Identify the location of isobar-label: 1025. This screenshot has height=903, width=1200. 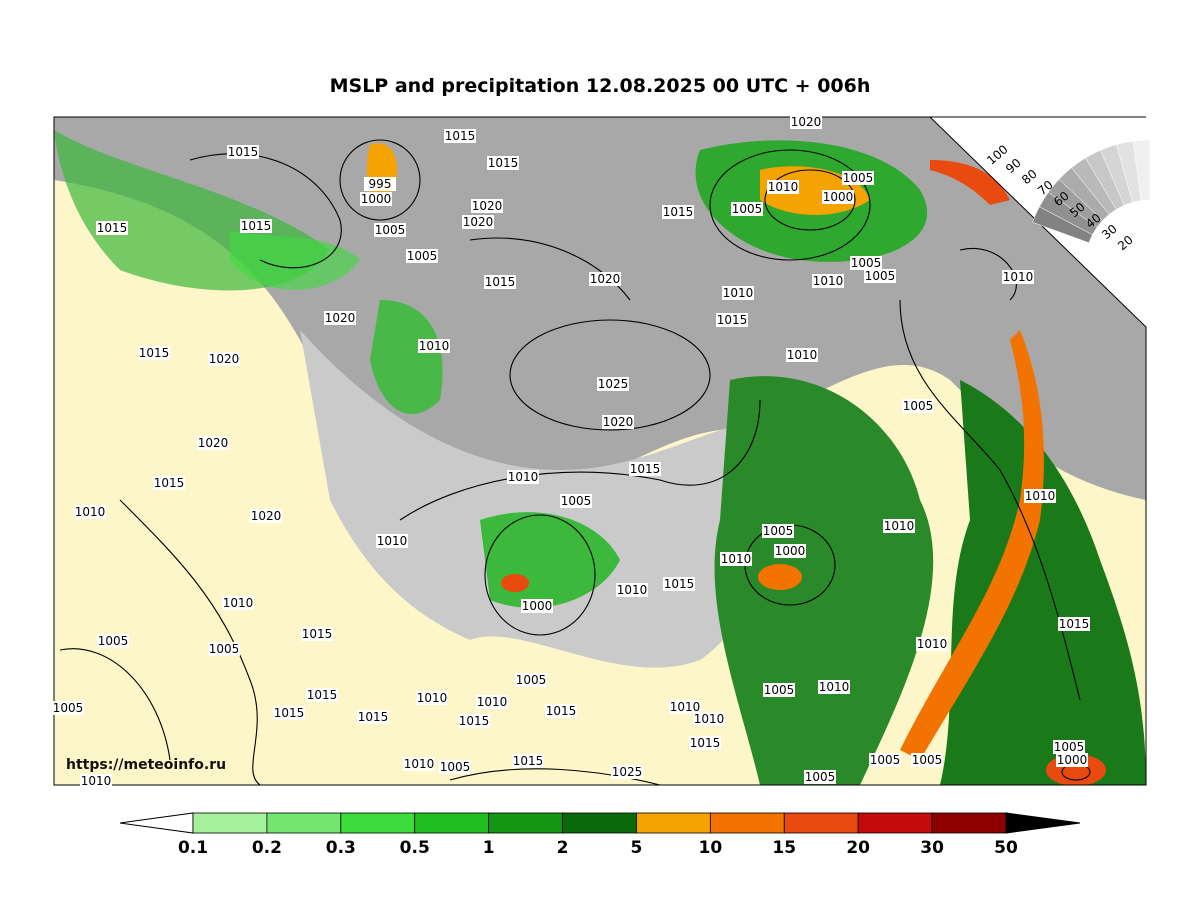
(613, 384).